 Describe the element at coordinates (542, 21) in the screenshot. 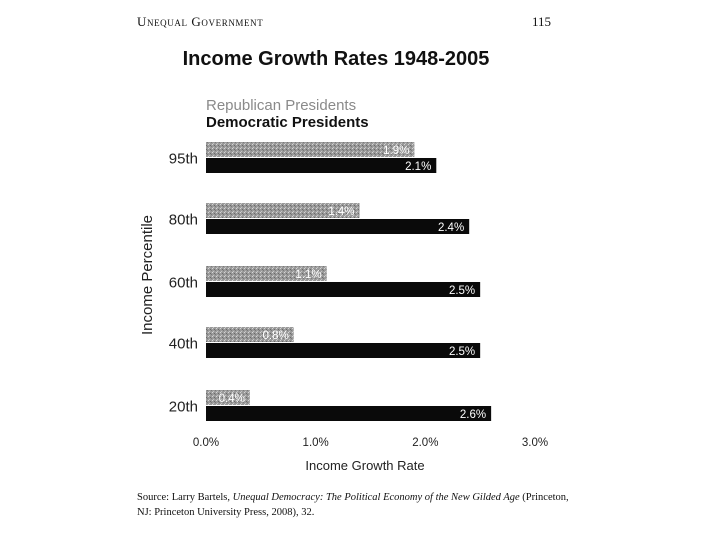

I see `page-number: 115` at that location.